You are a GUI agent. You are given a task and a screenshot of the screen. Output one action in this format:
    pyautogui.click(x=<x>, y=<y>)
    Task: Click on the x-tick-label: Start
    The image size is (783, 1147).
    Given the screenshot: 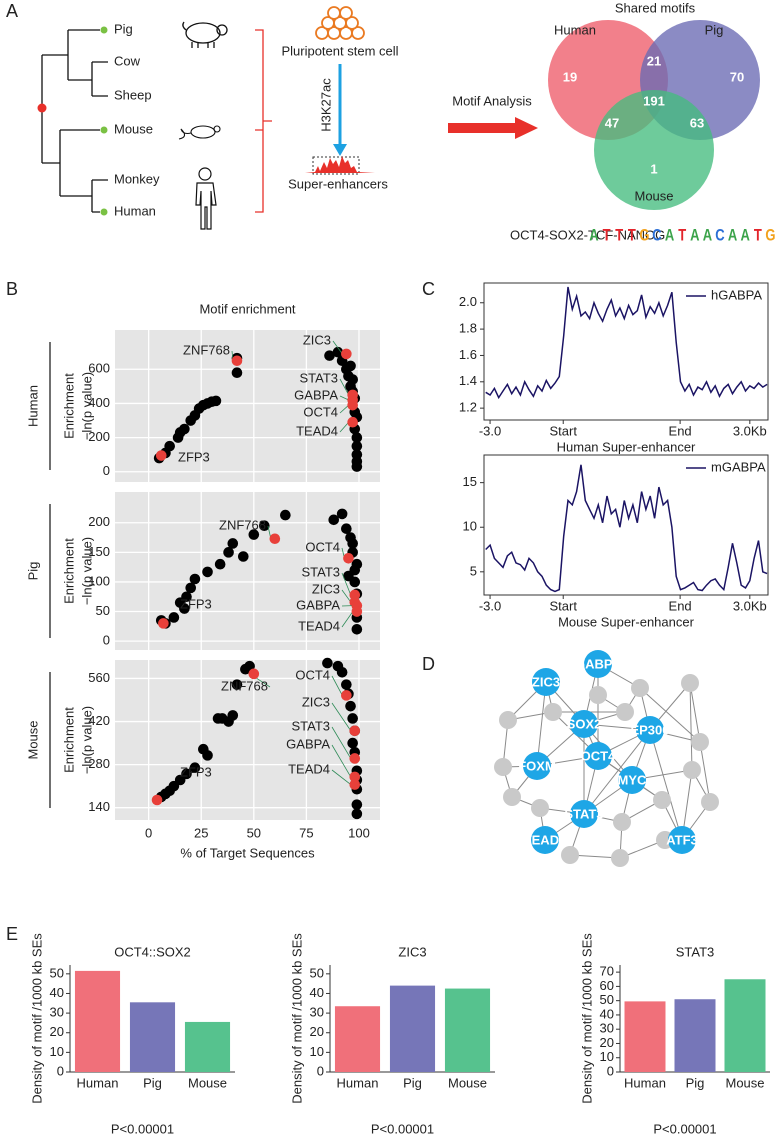 What is the action you would take?
    pyautogui.click(x=563, y=605)
    